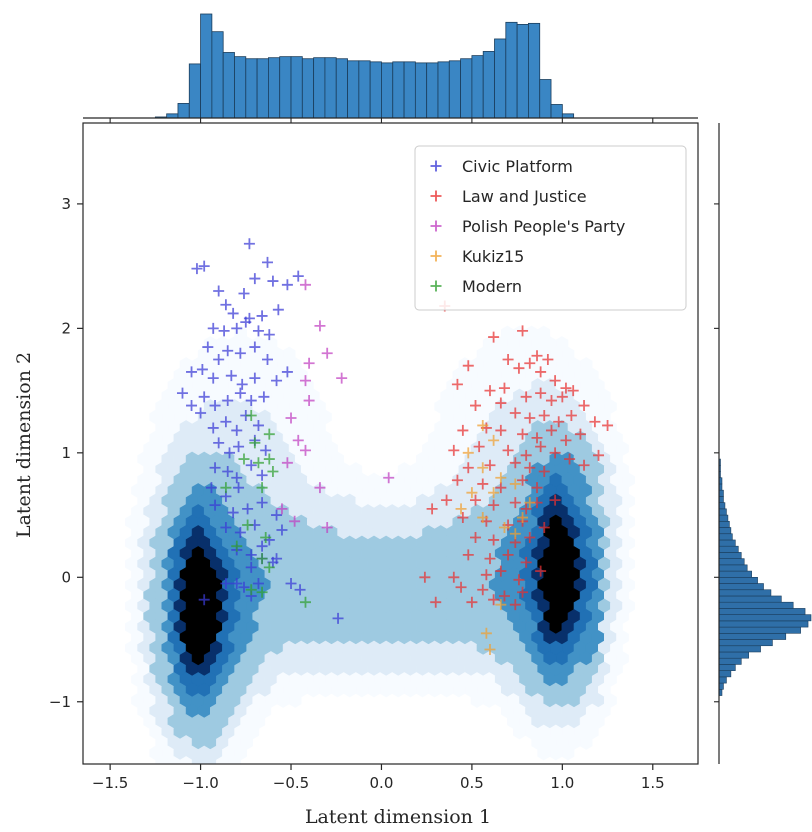 Image resolution: width=812 pixels, height=832 pixels. Describe the element at coordinates (66, 453) in the screenshot. I see `y-tick-label: 1` at that location.